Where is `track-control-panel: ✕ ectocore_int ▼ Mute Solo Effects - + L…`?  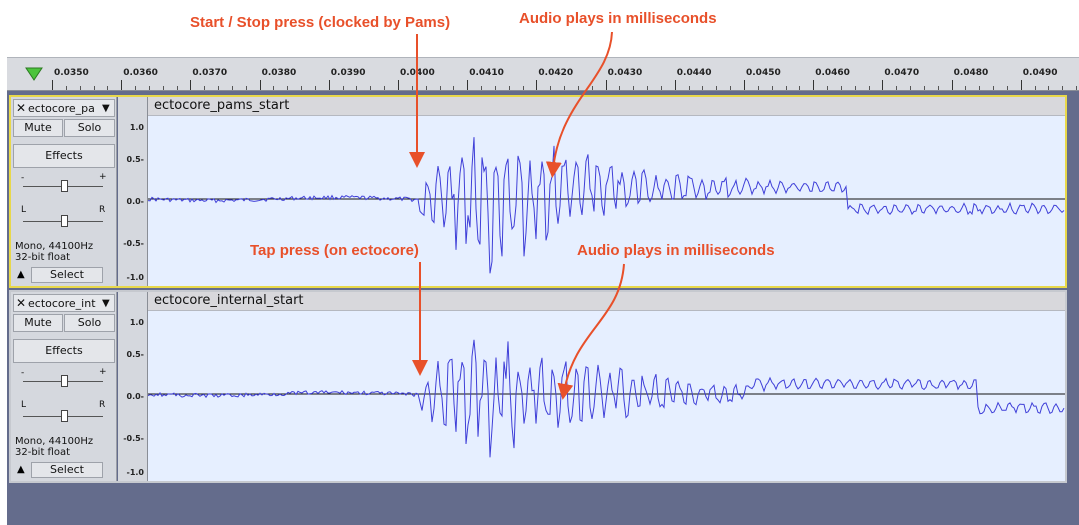 track-control-panel: ✕ ectocore_int ▼ Mute Solo Effects - + L… is located at coordinates (64, 386).